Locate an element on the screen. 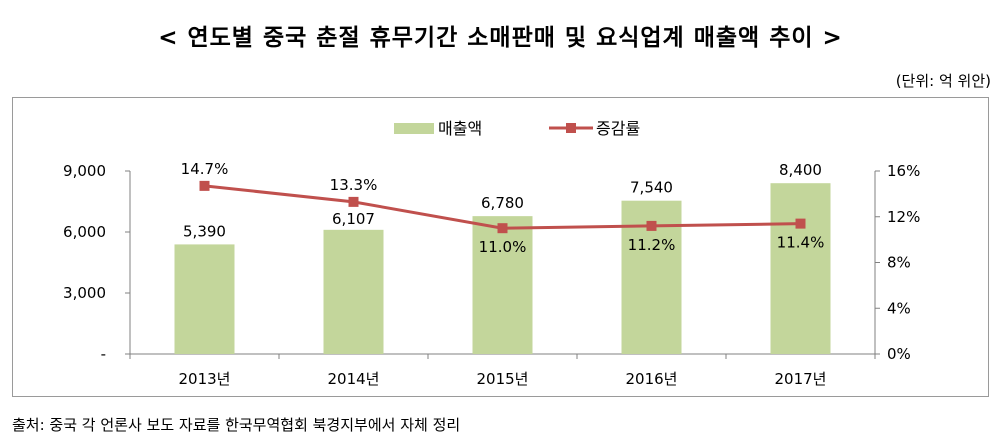 The image size is (1001, 438). line-data-label: 13.3% is located at coordinates (354, 185).